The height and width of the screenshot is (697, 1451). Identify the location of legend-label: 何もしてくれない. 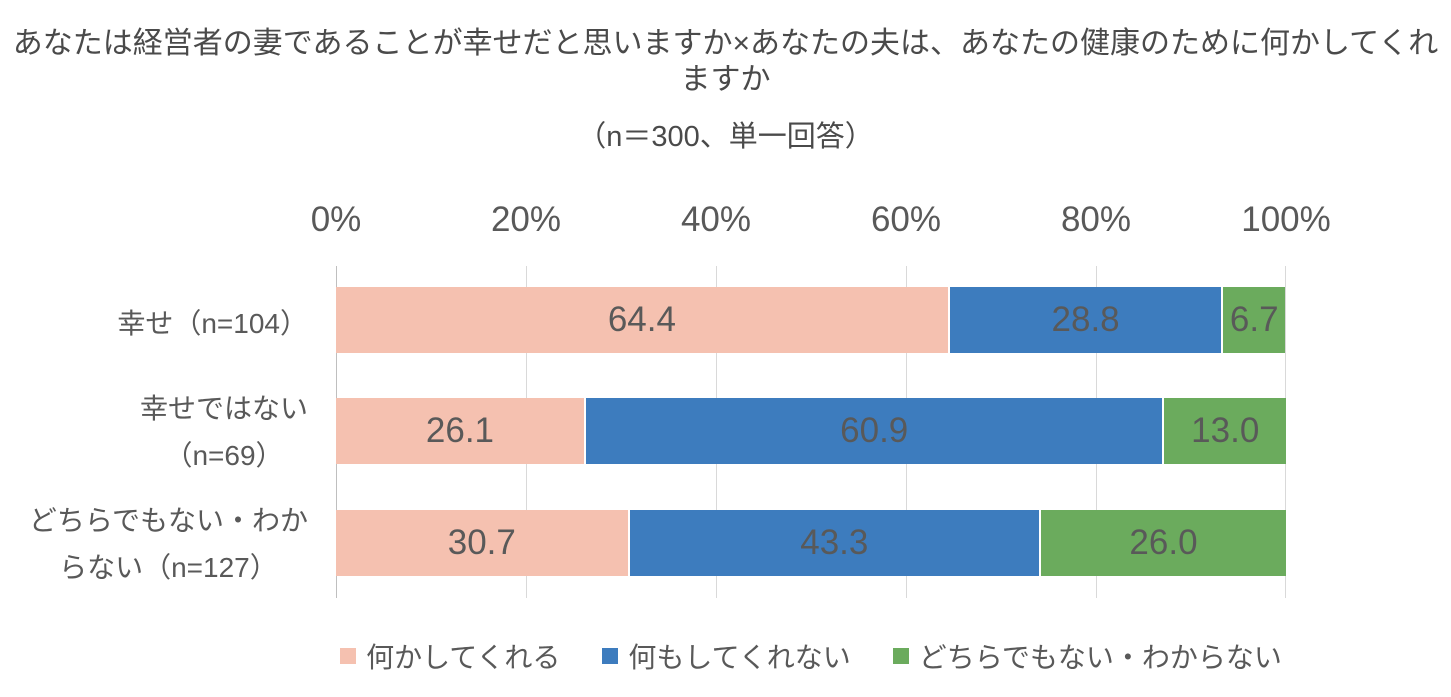
(739, 657).